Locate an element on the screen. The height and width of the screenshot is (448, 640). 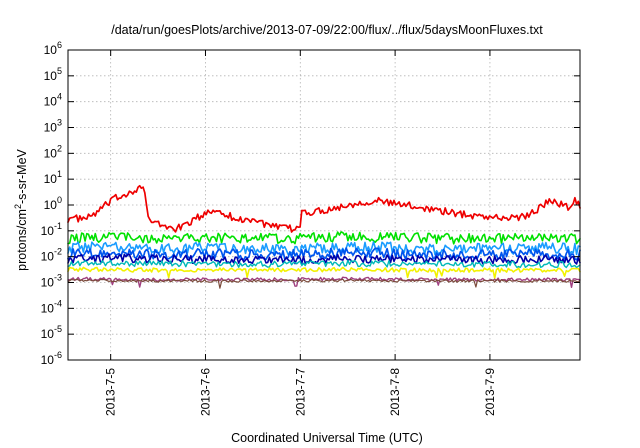
y-tick-exp: -3 is located at coordinates (58, 278).